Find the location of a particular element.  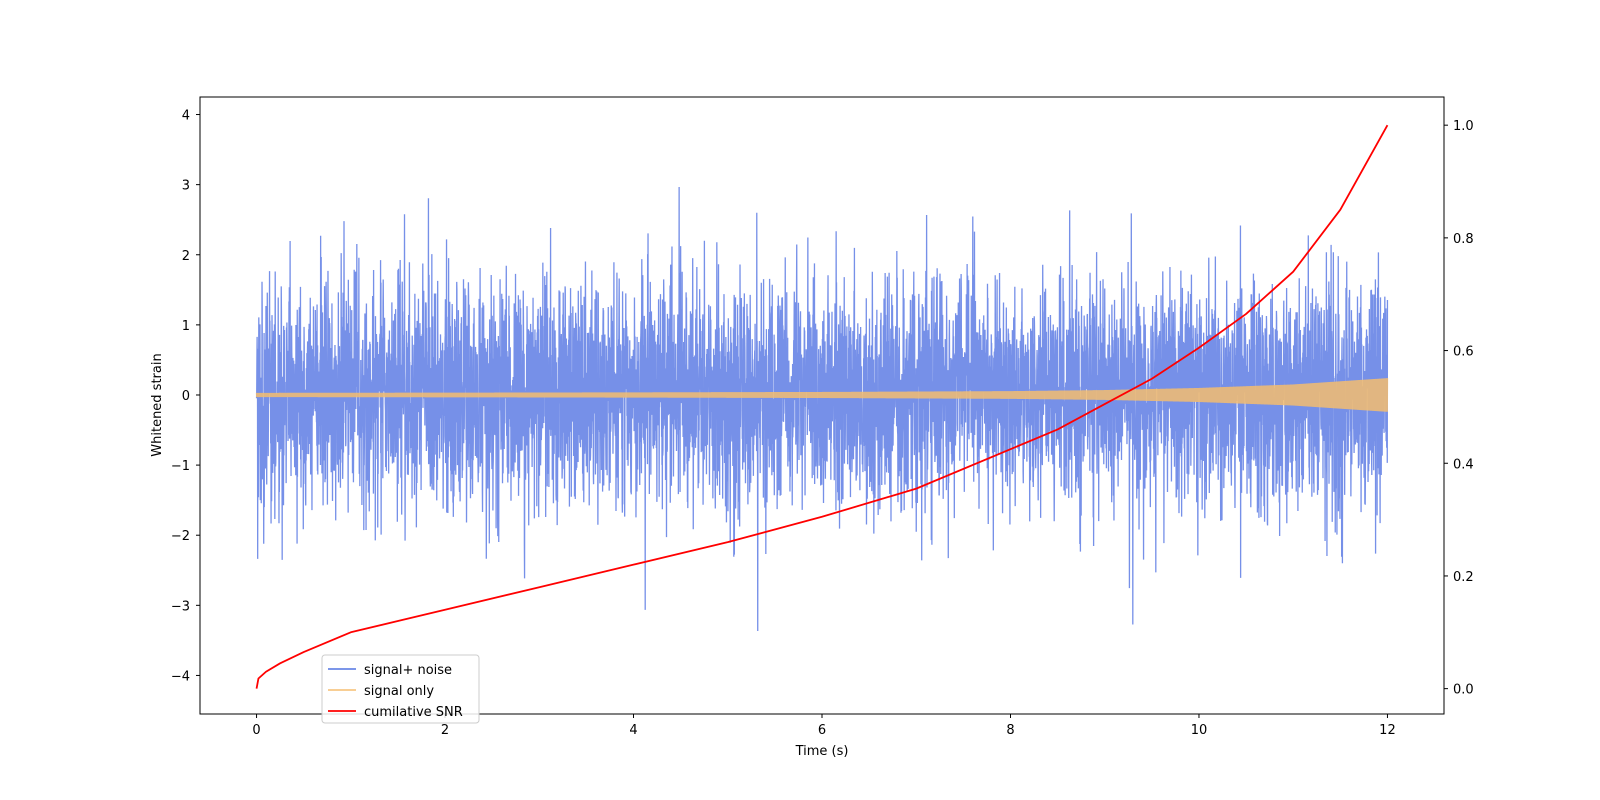

x-tick-label: 2 is located at coordinates (445, 730).